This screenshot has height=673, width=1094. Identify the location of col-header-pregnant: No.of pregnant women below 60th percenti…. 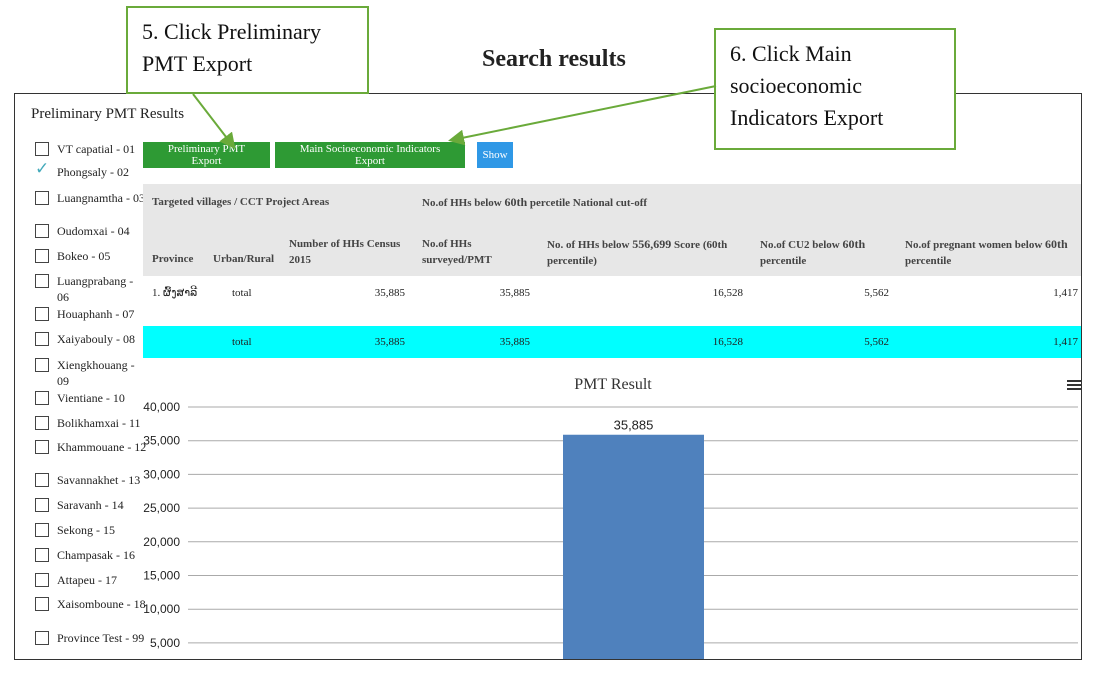
(986, 252).